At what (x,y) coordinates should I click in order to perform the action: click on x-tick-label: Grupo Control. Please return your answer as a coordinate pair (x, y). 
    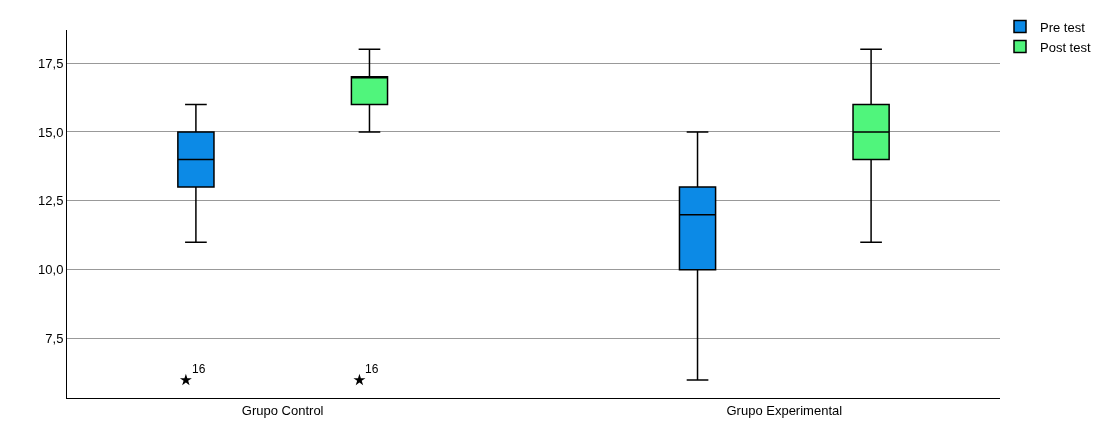
    Looking at the image, I should click on (282, 410).